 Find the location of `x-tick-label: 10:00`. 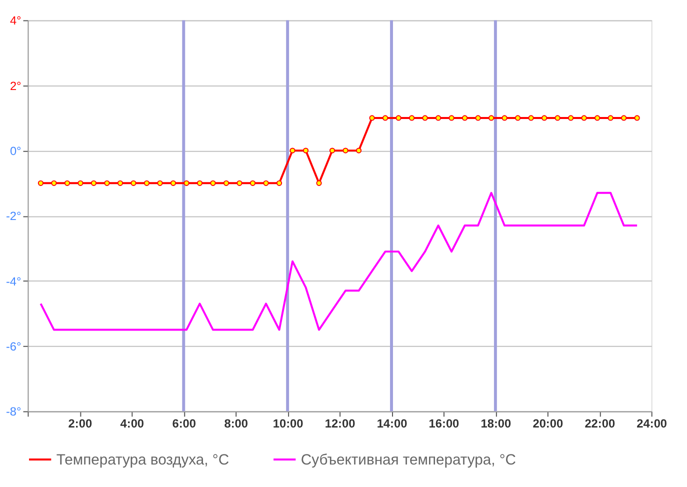

x-tick-label: 10:00 is located at coordinates (288, 423).